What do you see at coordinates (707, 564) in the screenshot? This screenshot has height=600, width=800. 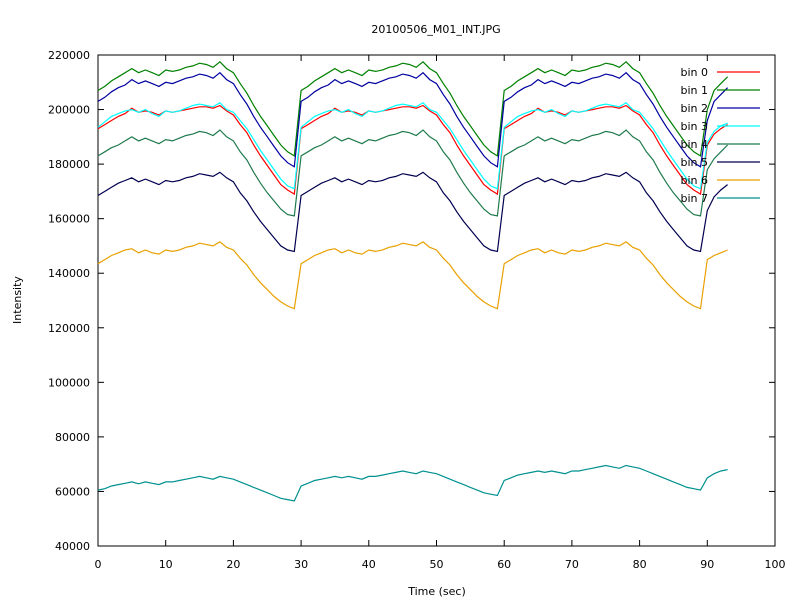 I see `x-tick-label: 90` at bounding box center [707, 564].